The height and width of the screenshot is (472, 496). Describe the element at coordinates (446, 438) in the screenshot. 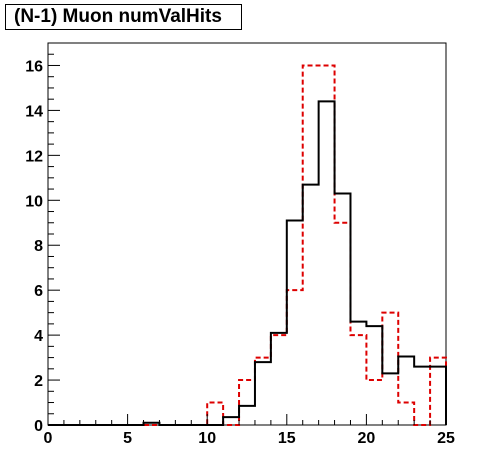

I see `x-tick-label: 25` at that location.